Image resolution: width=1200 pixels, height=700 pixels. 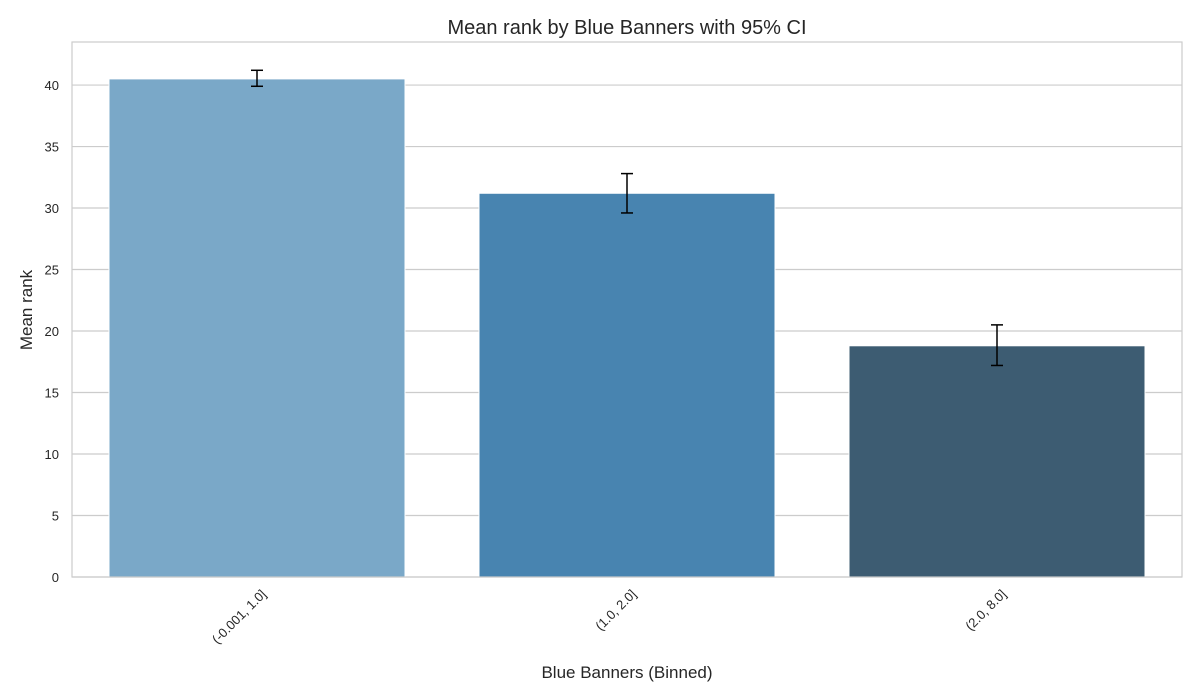 What do you see at coordinates (52, 147) in the screenshot?
I see `y-tick-label: 35` at bounding box center [52, 147].